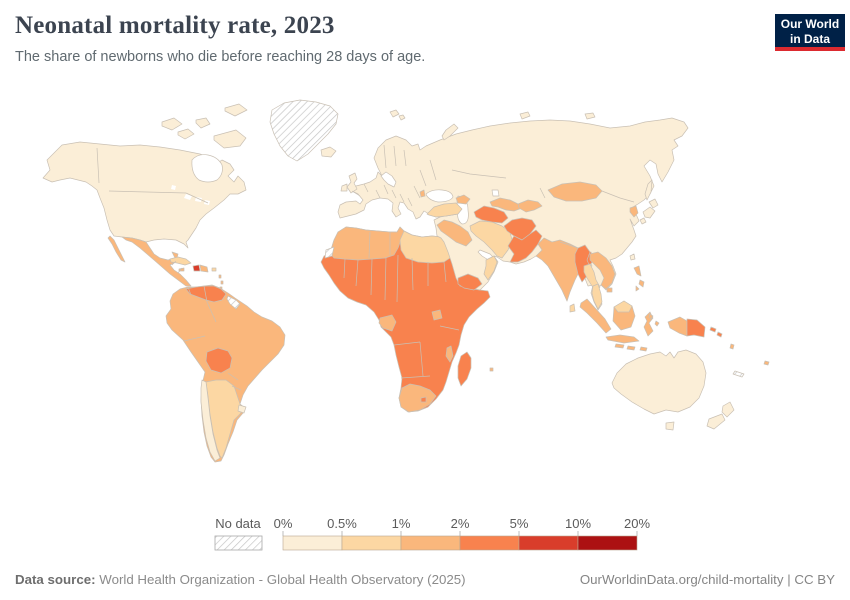  What do you see at coordinates (525, 246) in the screenshot?
I see `region-pakistan` at bounding box center [525, 246].